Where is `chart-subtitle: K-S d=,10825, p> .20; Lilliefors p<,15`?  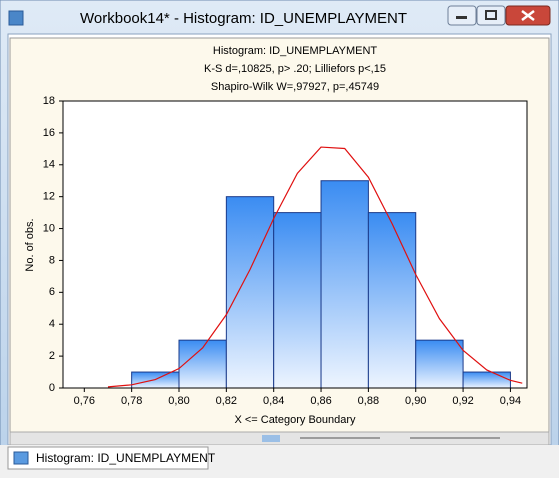 chart-subtitle: K-S d=,10825, p> .20; Lilliefors p<,15 is located at coordinates (295, 69).